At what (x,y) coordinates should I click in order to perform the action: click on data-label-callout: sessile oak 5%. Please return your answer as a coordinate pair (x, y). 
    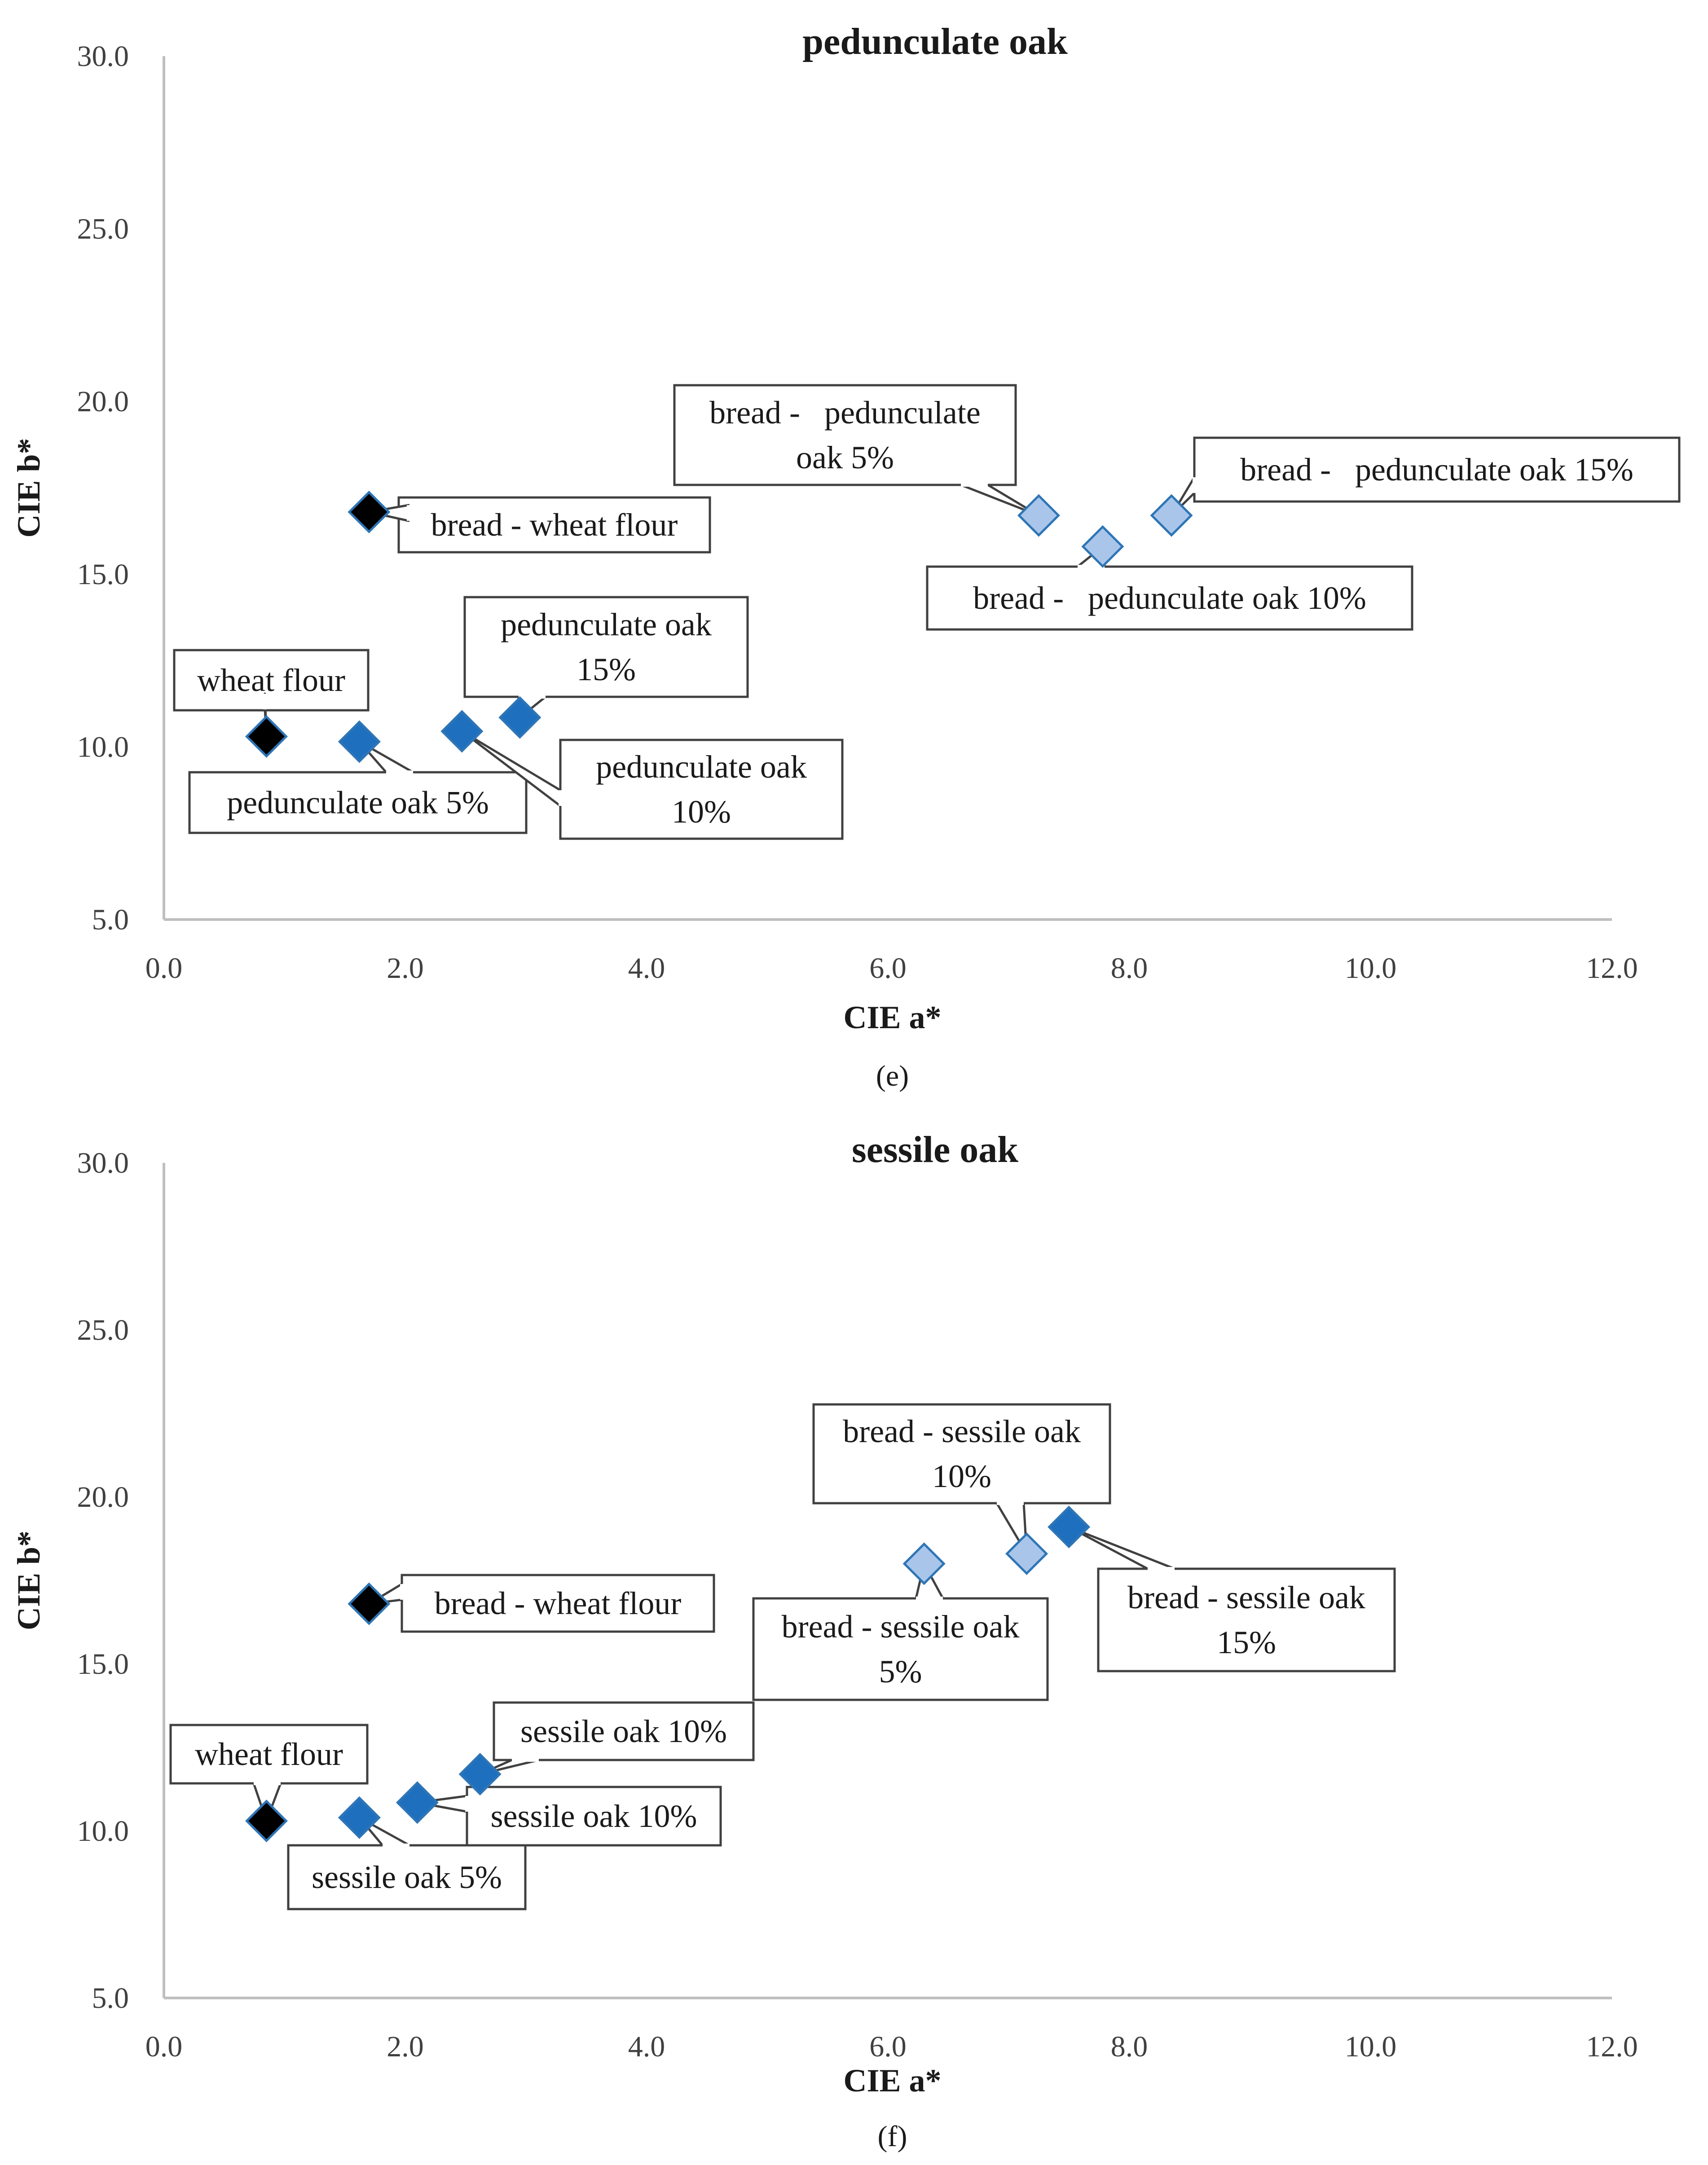
    Looking at the image, I should click on (407, 1863).